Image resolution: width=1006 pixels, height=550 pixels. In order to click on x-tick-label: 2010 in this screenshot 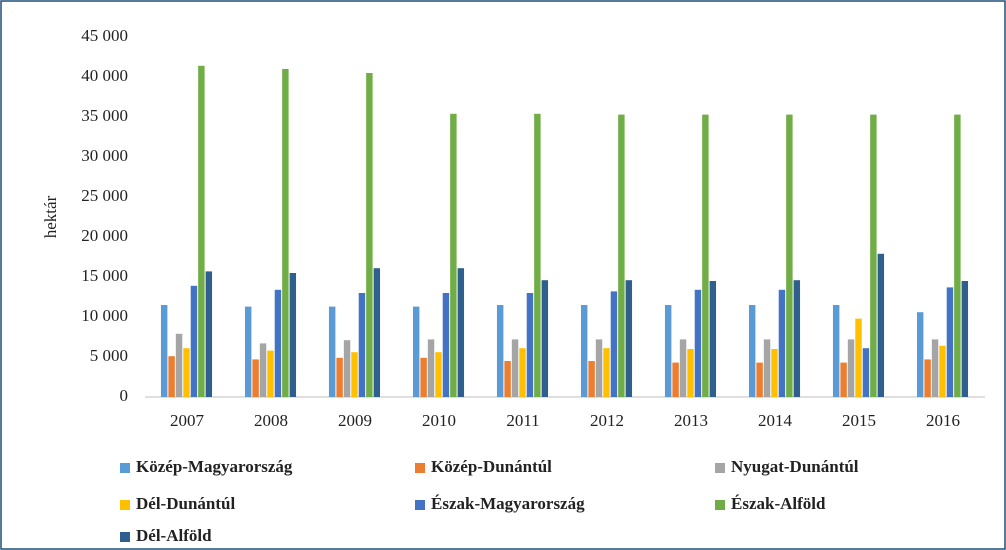, I will do `click(439, 420)`.